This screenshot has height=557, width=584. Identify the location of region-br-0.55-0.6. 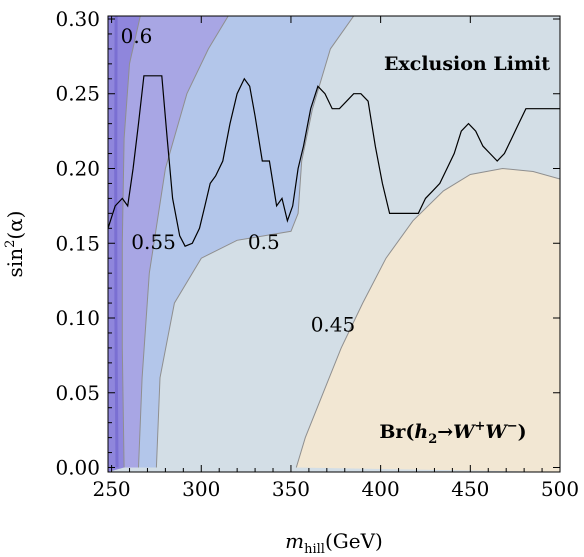
(175, 242).